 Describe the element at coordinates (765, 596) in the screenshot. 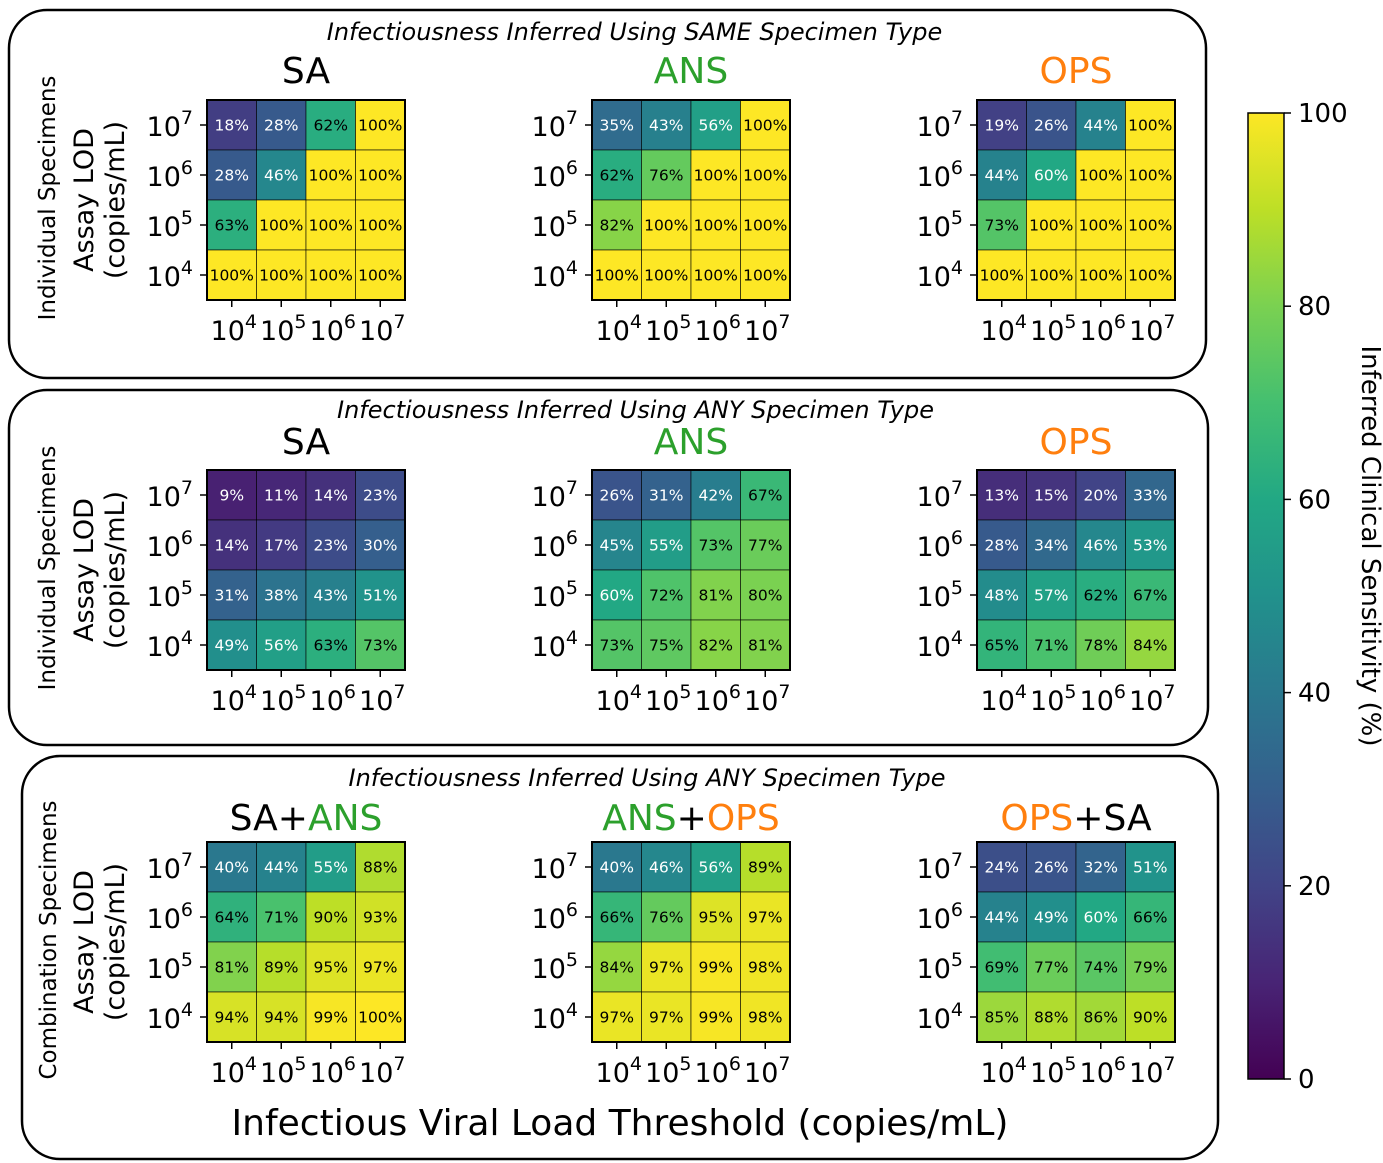

I see `cell-value-label: 80%` at that location.